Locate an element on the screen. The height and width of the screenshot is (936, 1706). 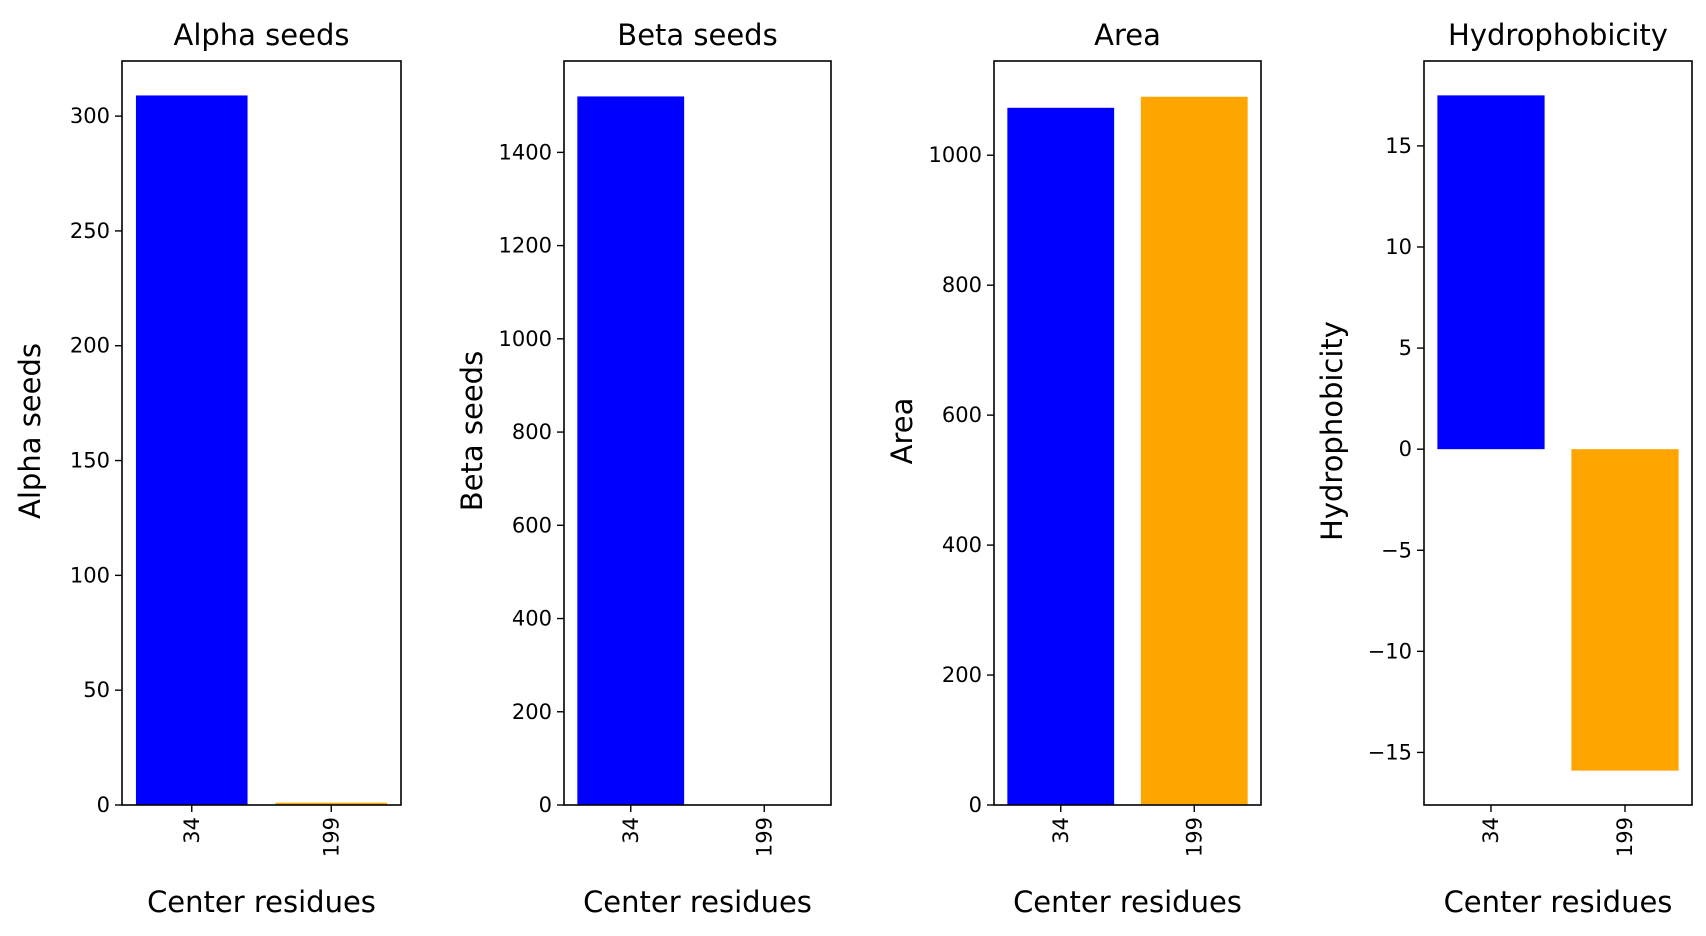
y-tick-label: 100 is located at coordinates (90, 575).